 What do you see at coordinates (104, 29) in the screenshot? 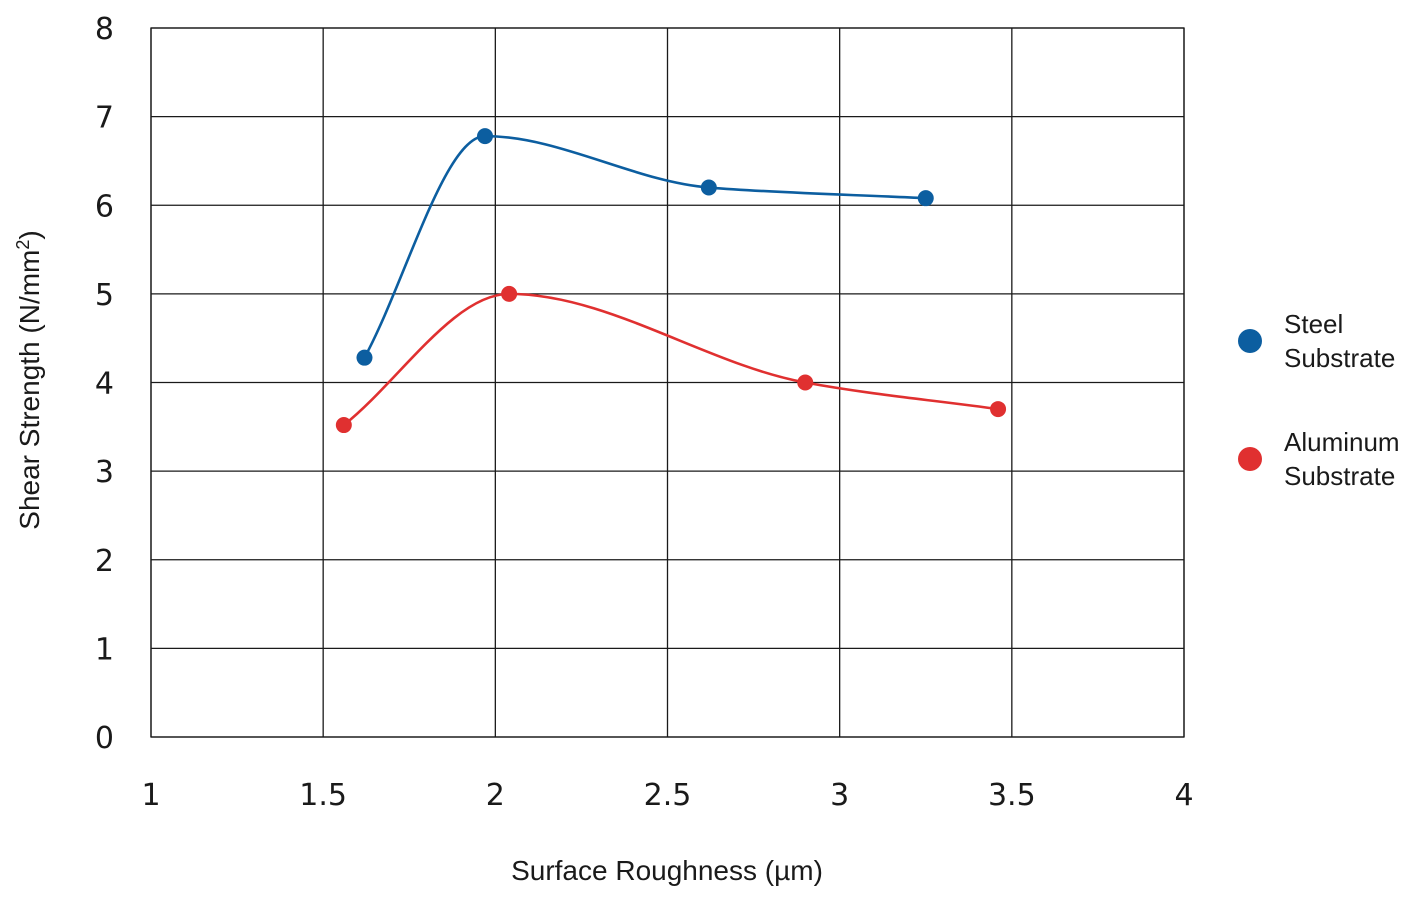
I see `y-tick-label: 8` at bounding box center [104, 29].